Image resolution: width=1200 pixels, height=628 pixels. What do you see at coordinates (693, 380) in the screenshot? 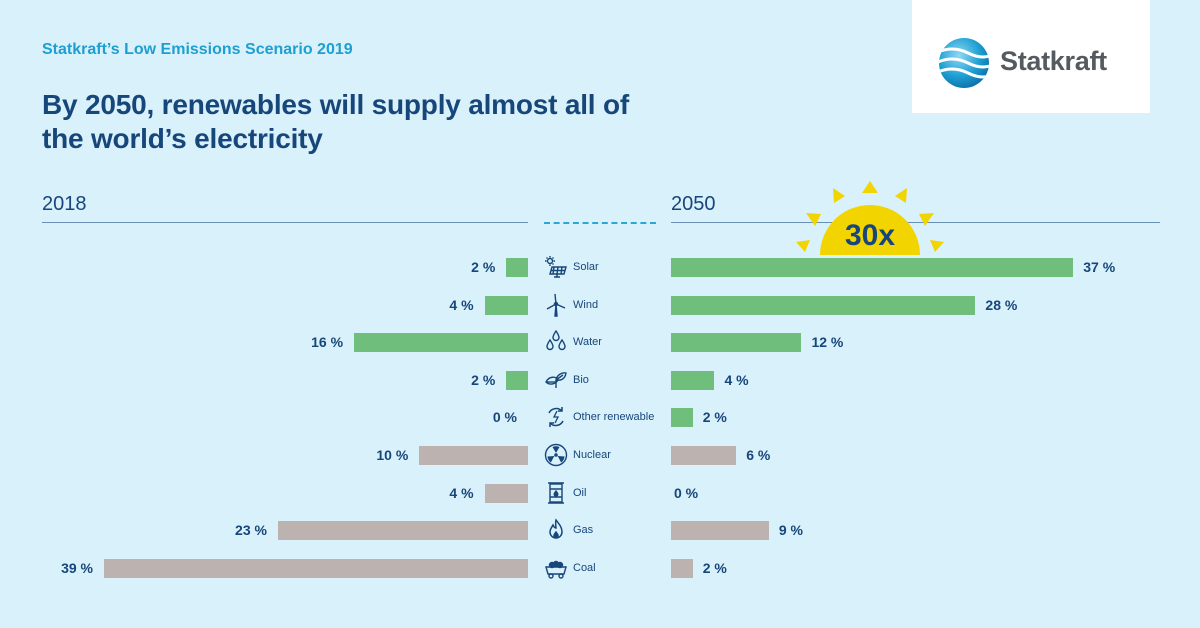
I see `bar-2050-bio` at bounding box center [693, 380].